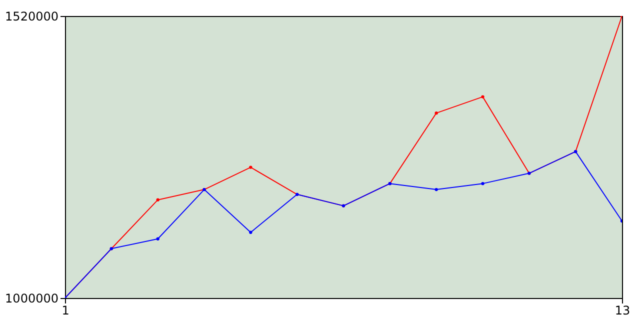 Image resolution: width=640 pixels, height=320 pixels. I want to click on y-tick-label: 1000000, so click(31, 299).